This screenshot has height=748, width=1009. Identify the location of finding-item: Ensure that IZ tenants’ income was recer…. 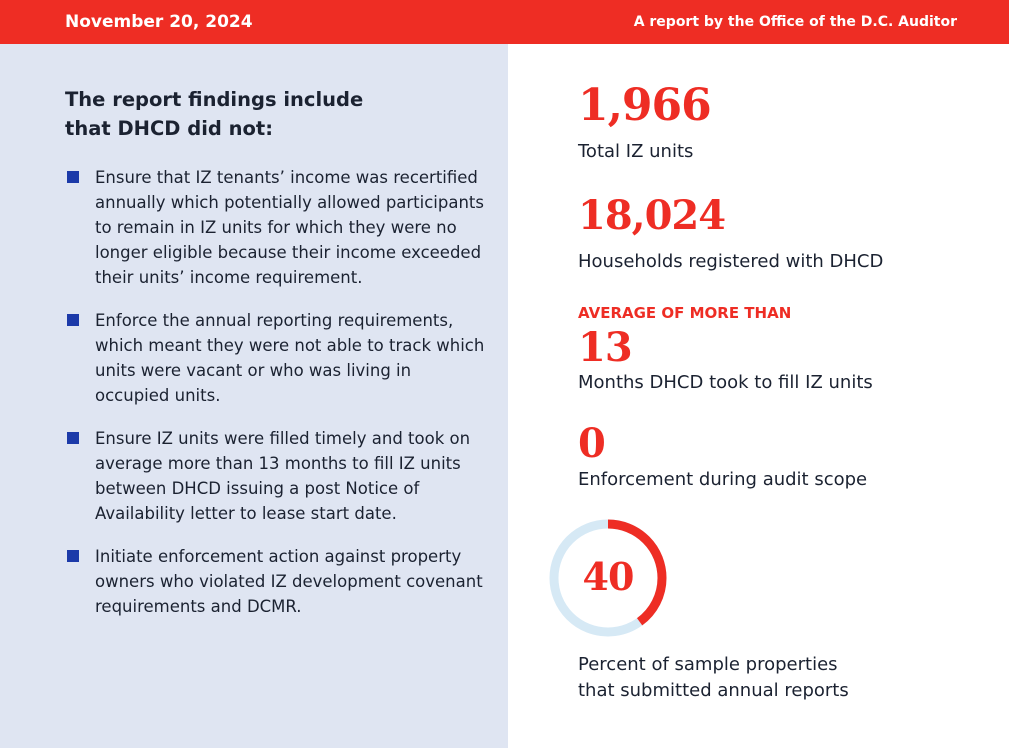
(275, 227).